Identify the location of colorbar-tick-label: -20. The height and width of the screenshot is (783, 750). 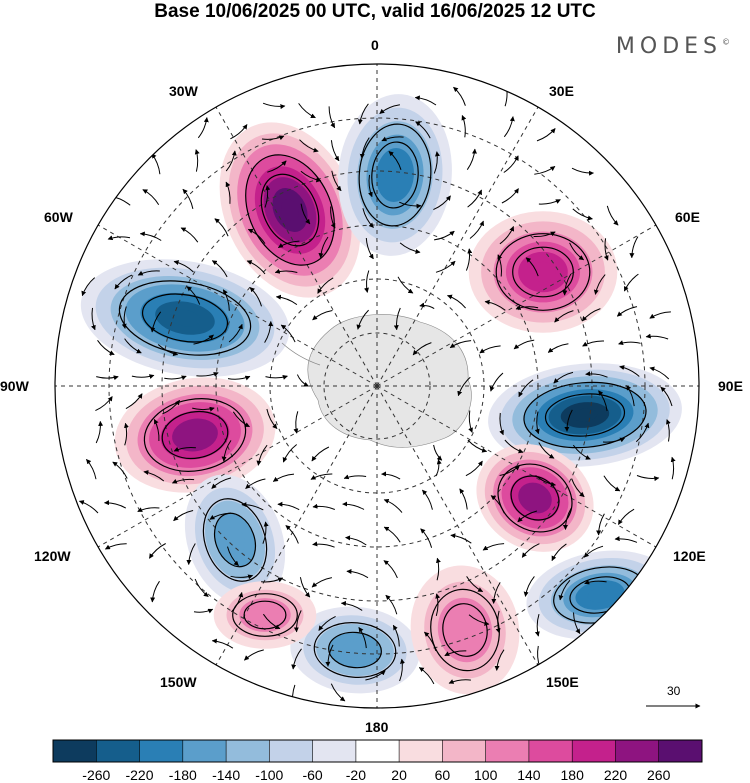
(356, 775).